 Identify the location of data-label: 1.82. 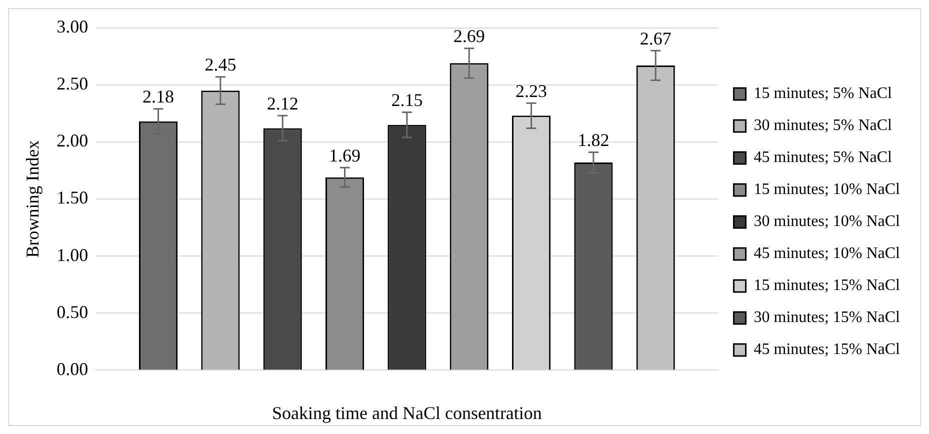
(594, 140).